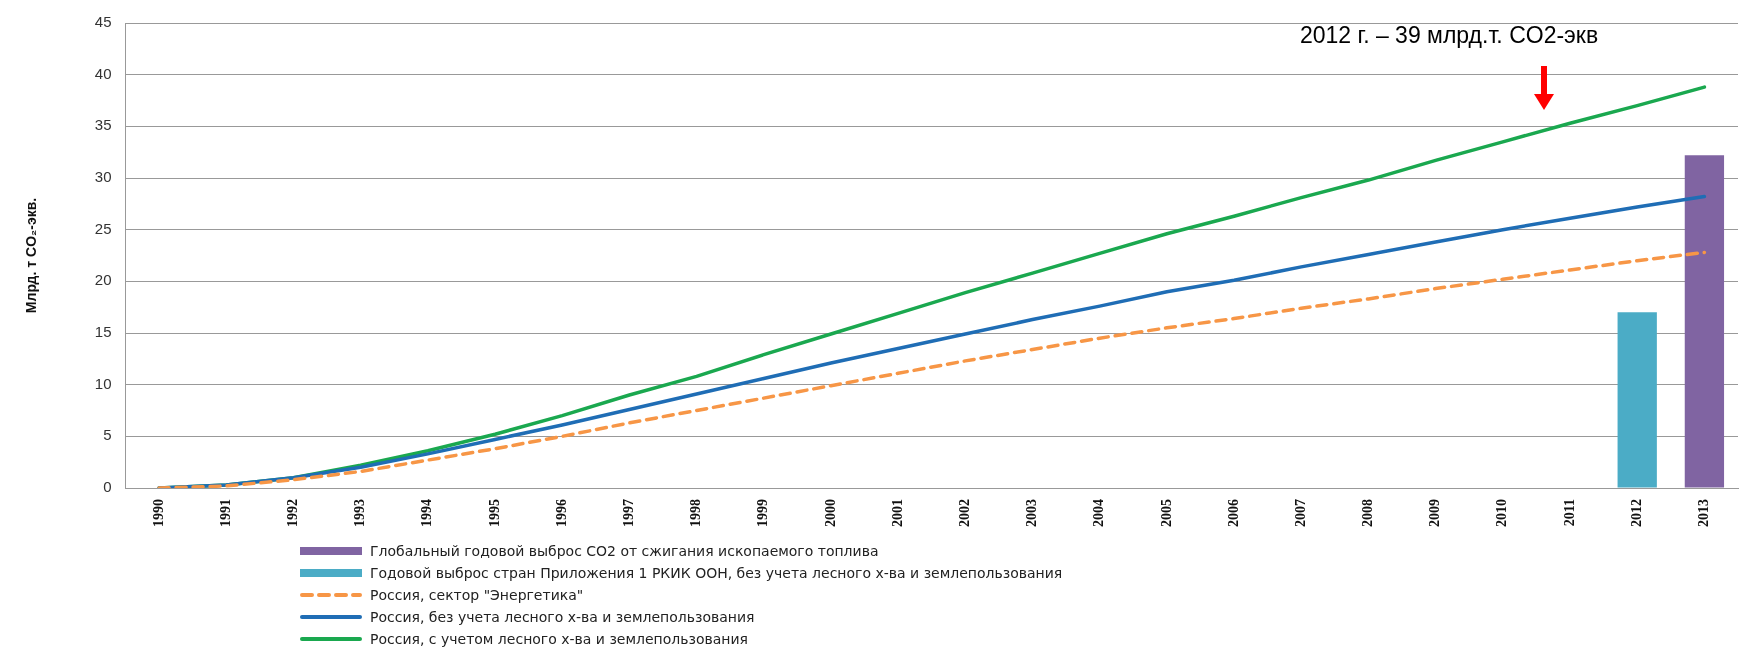 Image resolution: width=1746 pixels, height=658 pixels. Describe the element at coordinates (561, 513) in the screenshot. I see `x-tick-label: 1996` at that location.